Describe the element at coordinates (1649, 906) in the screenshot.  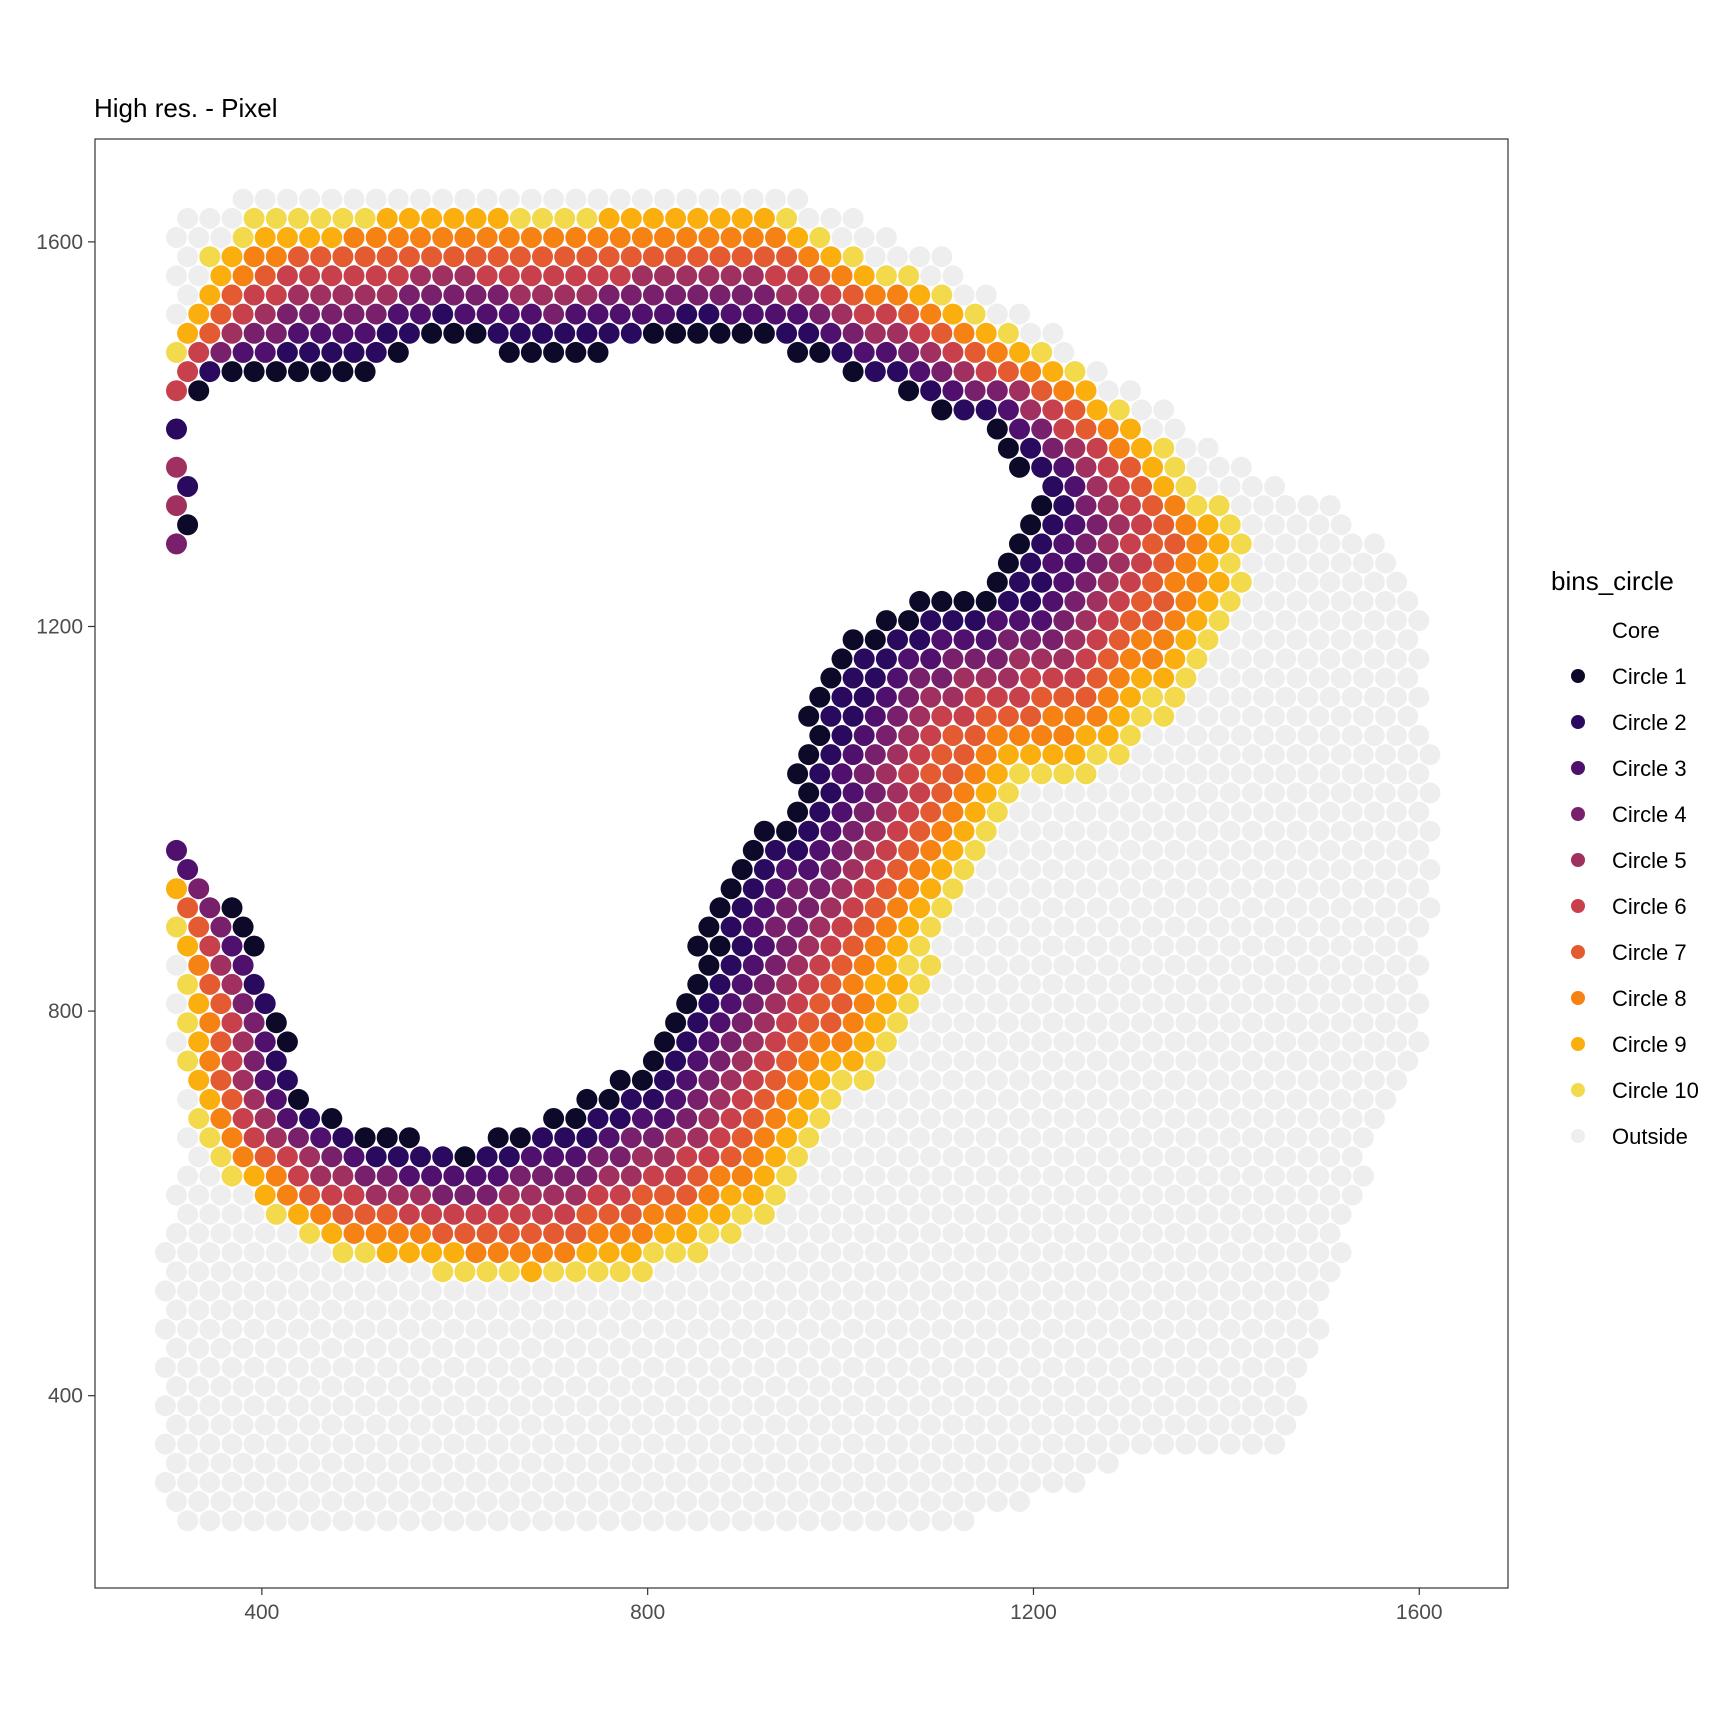
I see `legend-label: Circle 6` at that location.